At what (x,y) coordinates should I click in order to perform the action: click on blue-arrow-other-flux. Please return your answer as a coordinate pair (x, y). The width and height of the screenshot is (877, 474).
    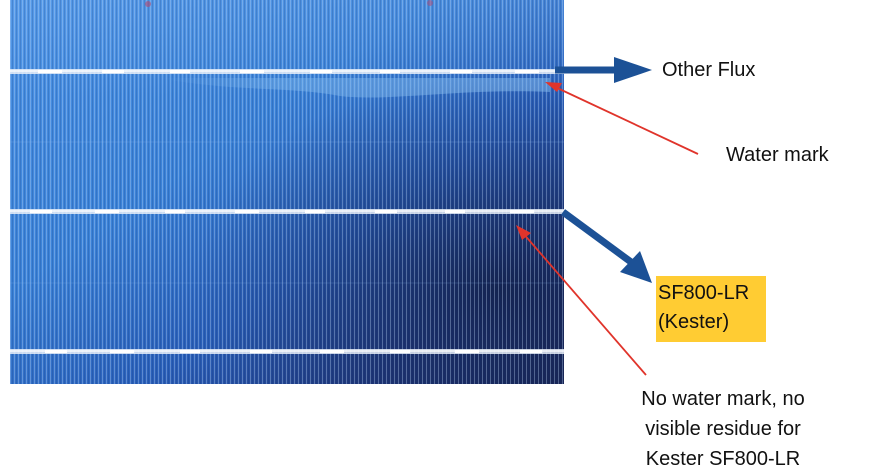
    Looking at the image, I should click on (603, 70).